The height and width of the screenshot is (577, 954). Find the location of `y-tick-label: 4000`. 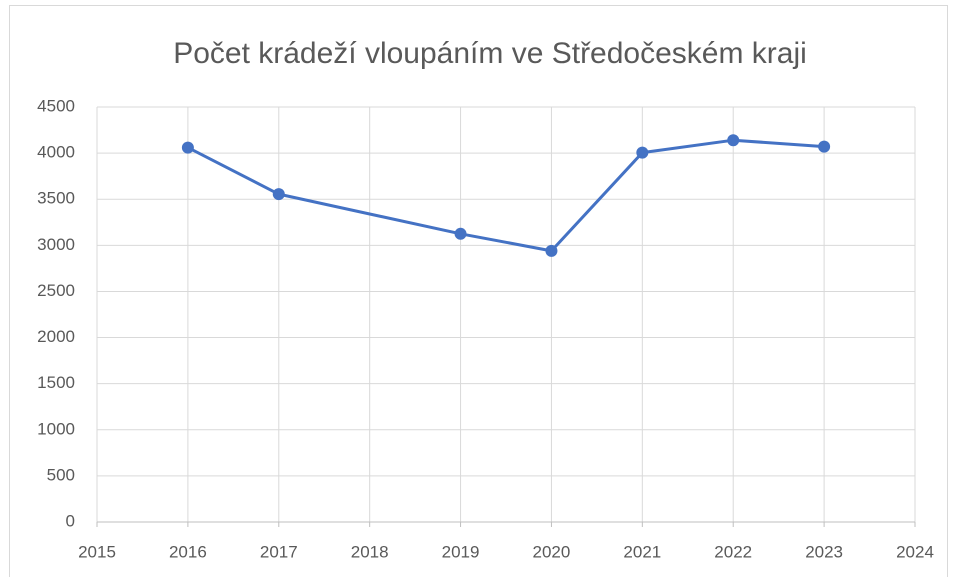

y-tick-label: 4000 is located at coordinates (56, 152).